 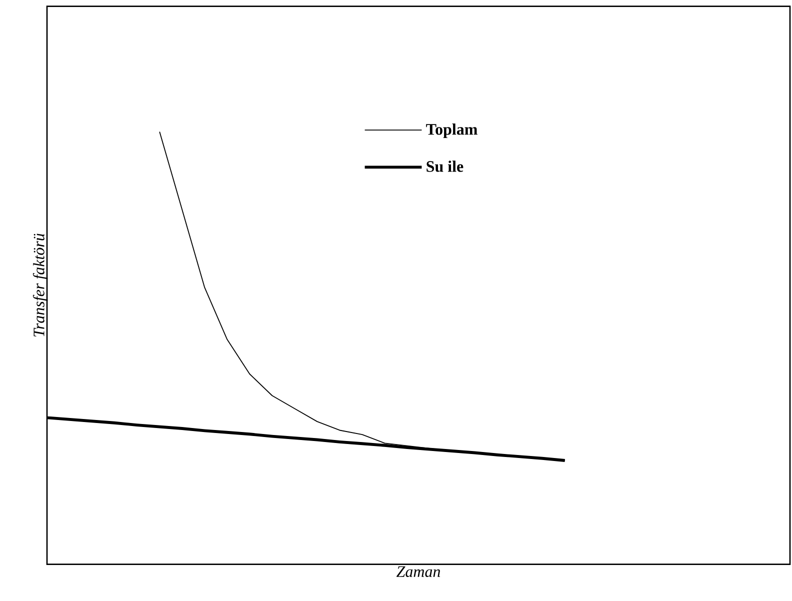 I want to click on legend-label: Toplam, so click(x=452, y=130).